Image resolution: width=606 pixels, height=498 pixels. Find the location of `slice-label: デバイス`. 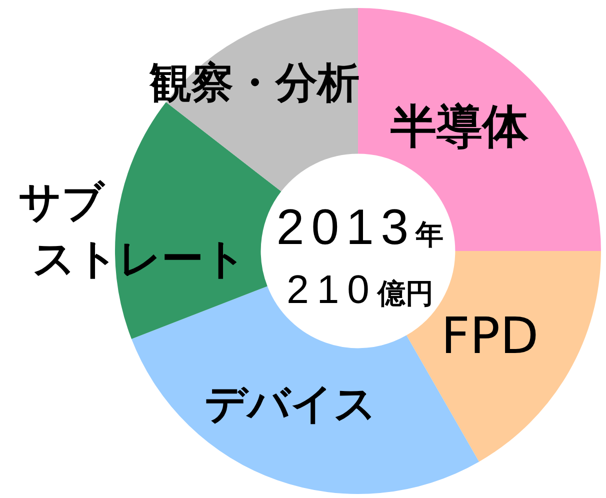

slice-label: デバイス is located at coordinates (290, 403).